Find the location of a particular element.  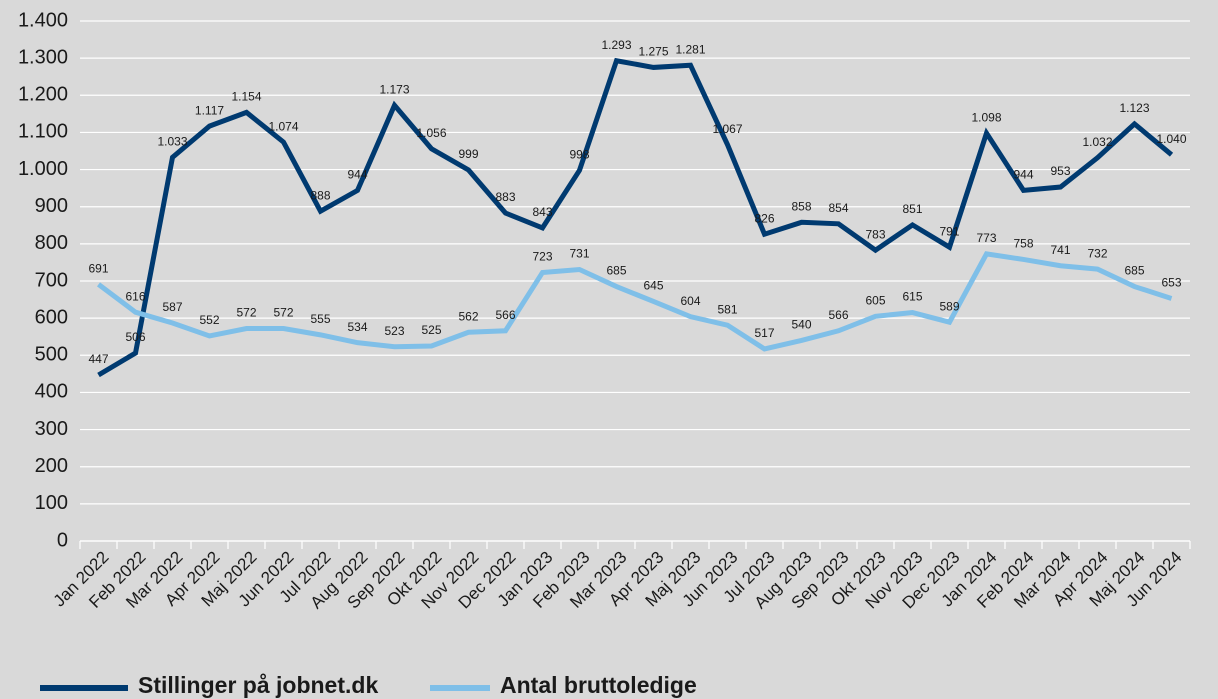

y-tick-label: 400 is located at coordinates (51, 392).